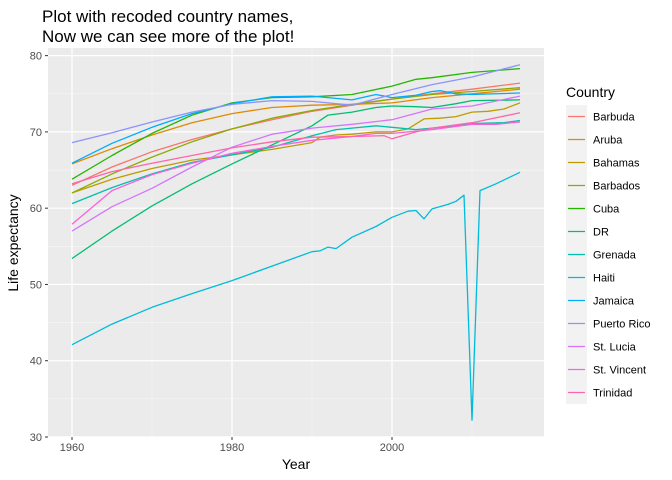  I want to click on y-axis-ticks: 30 40 50 60 70 80, so click(39, 247).